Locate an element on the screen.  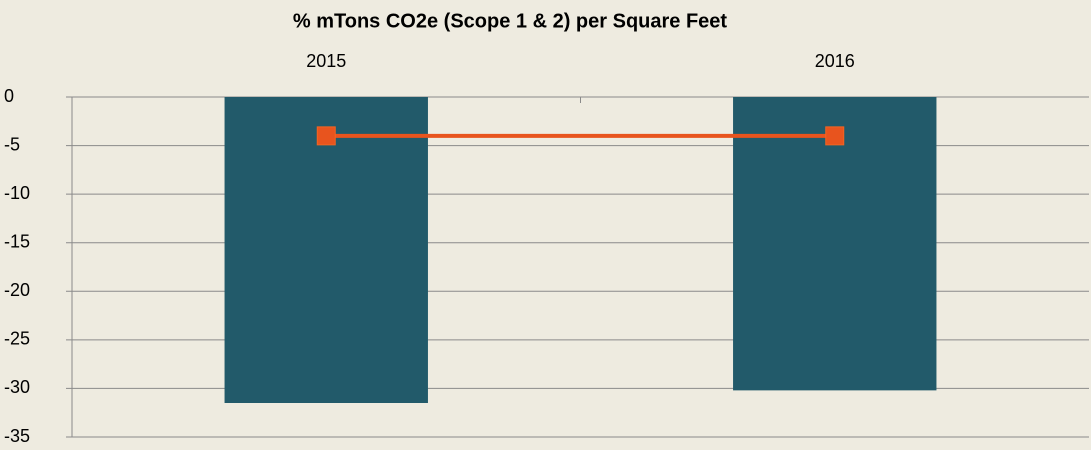
y-tick-label: -20 is located at coordinates (17, 290).